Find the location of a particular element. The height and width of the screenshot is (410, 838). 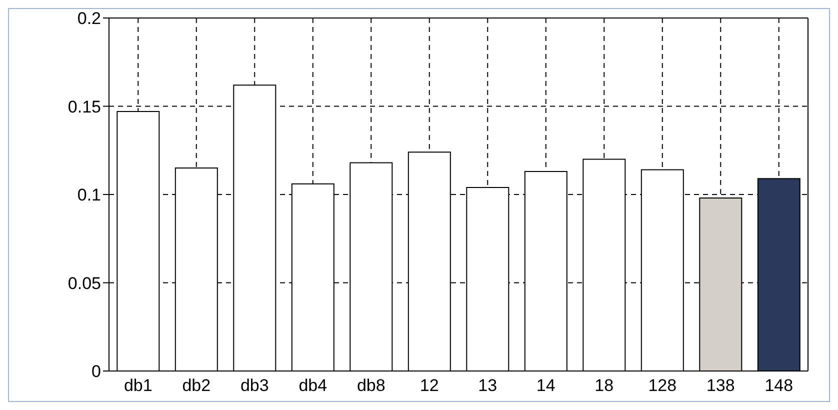

x-tick-label: 12 is located at coordinates (429, 386).